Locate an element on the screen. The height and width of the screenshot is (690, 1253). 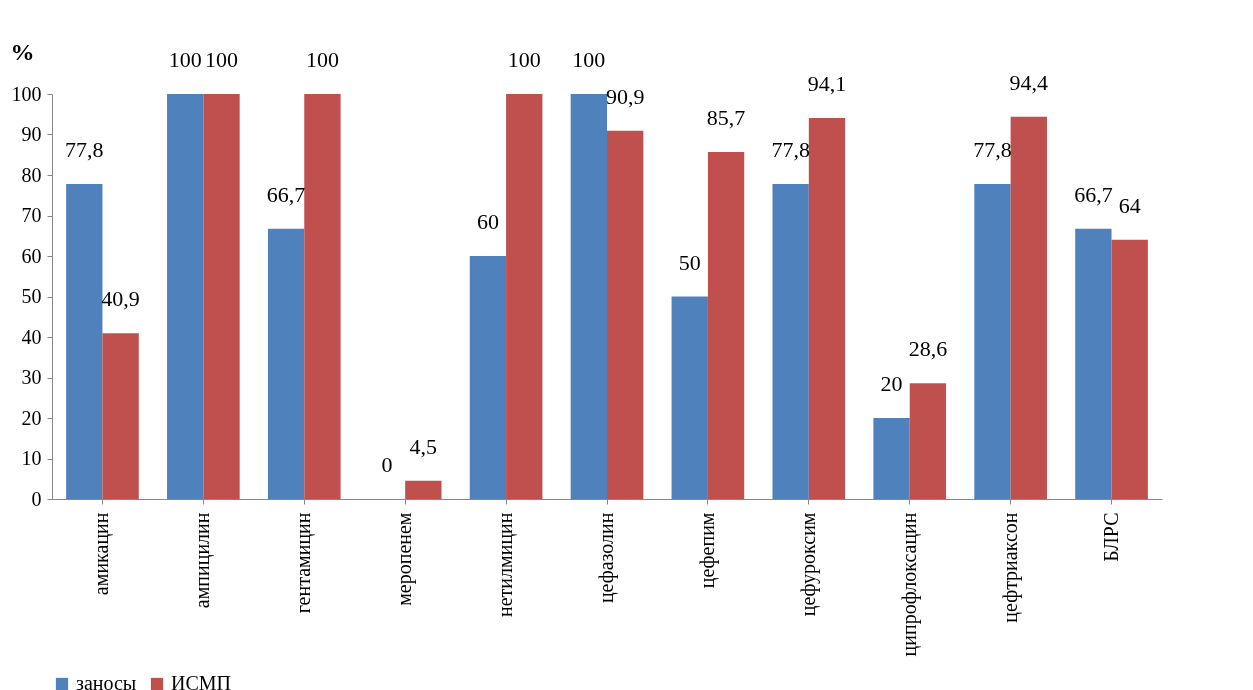
data-label: 90,9 is located at coordinates (625, 96).